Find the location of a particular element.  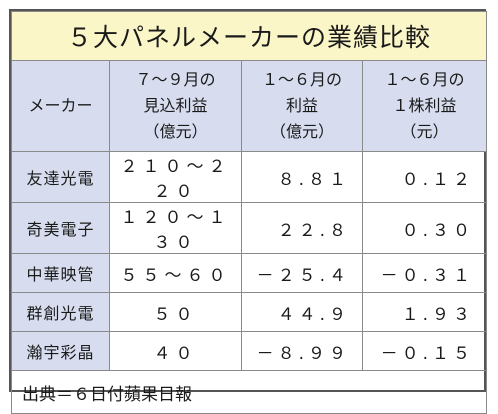

table-row: 友達光電 ２１０～２２０ ８.８１ ０.１２ is located at coordinates (249, 177).